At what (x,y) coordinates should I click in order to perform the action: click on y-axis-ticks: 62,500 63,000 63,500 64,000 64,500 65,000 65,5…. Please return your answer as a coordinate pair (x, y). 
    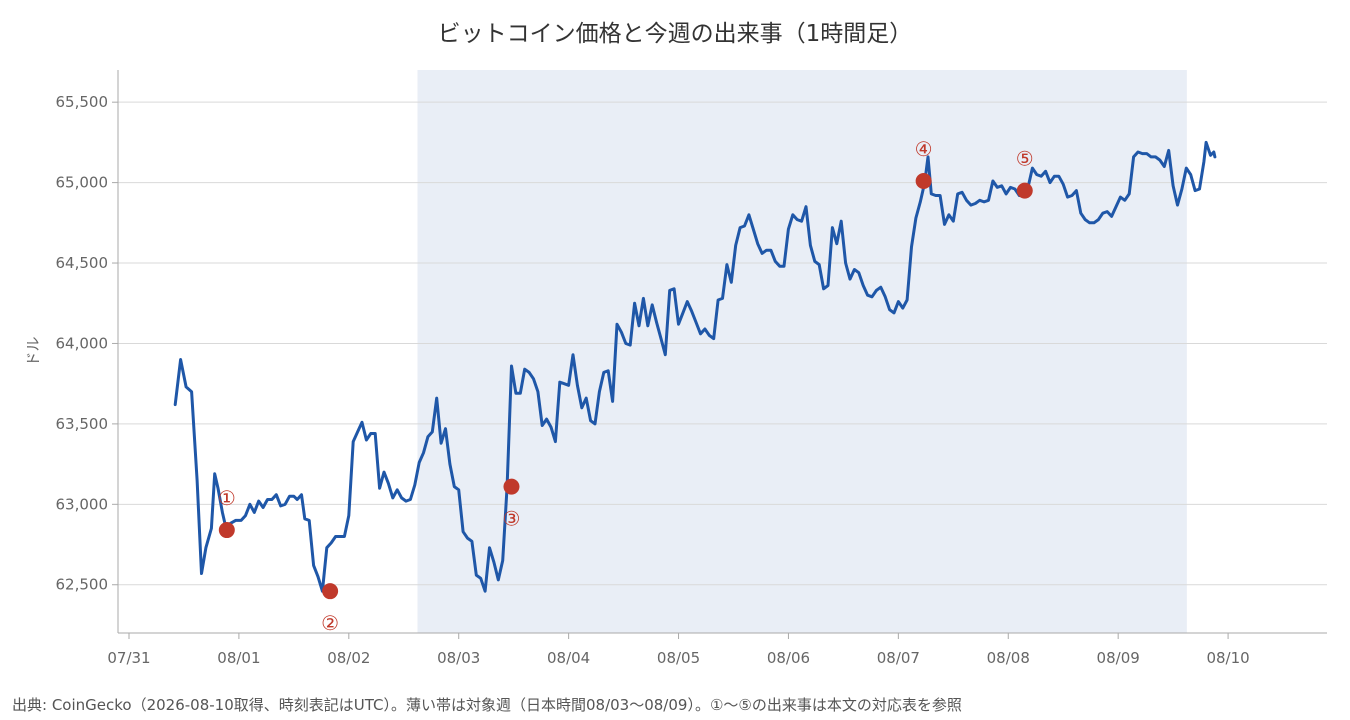
    Looking at the image, I should click on (87, 343).